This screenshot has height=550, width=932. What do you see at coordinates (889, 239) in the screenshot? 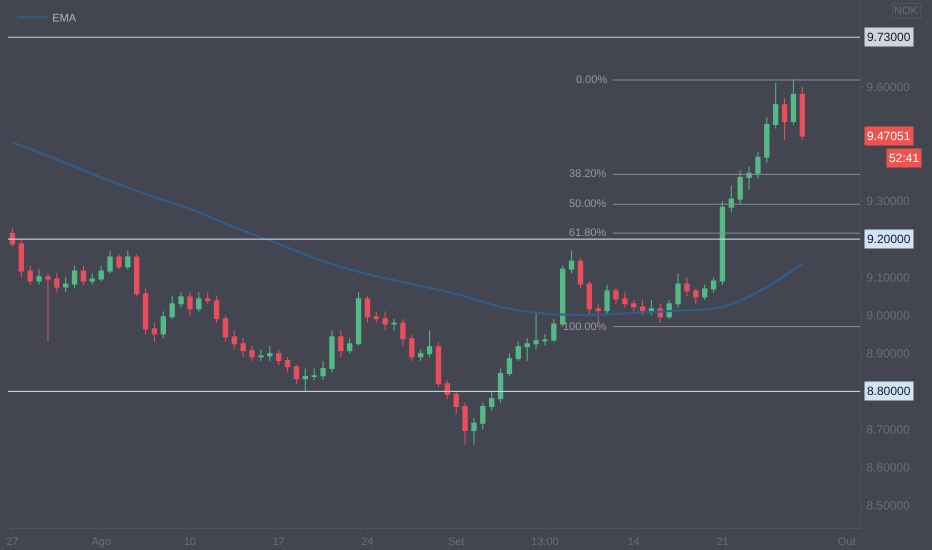
I see `ref-line-label: 9.20000` at bounding box center [889, 239].